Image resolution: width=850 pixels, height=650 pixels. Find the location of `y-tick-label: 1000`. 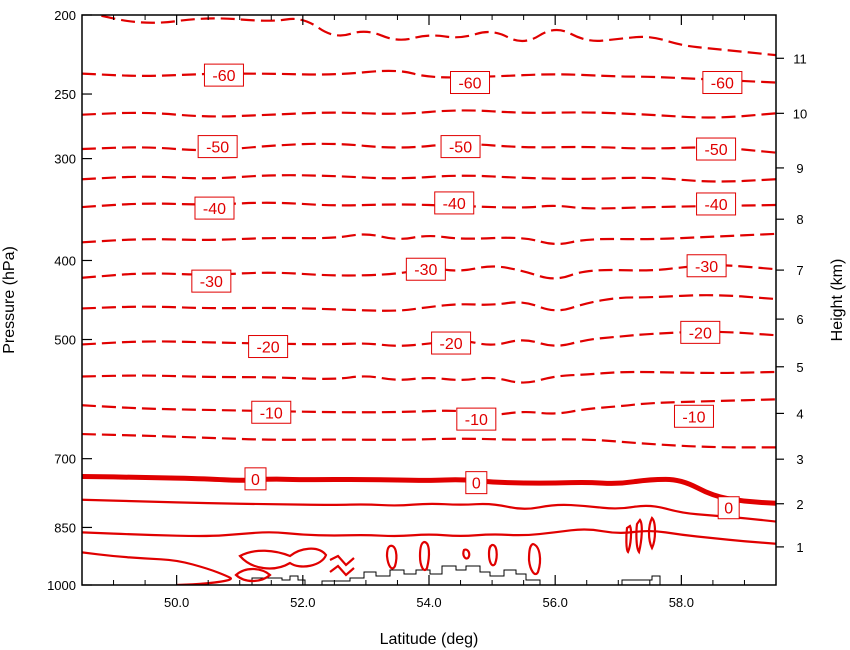

y-tick-label: 1000 is located at coordinates (61, 585).